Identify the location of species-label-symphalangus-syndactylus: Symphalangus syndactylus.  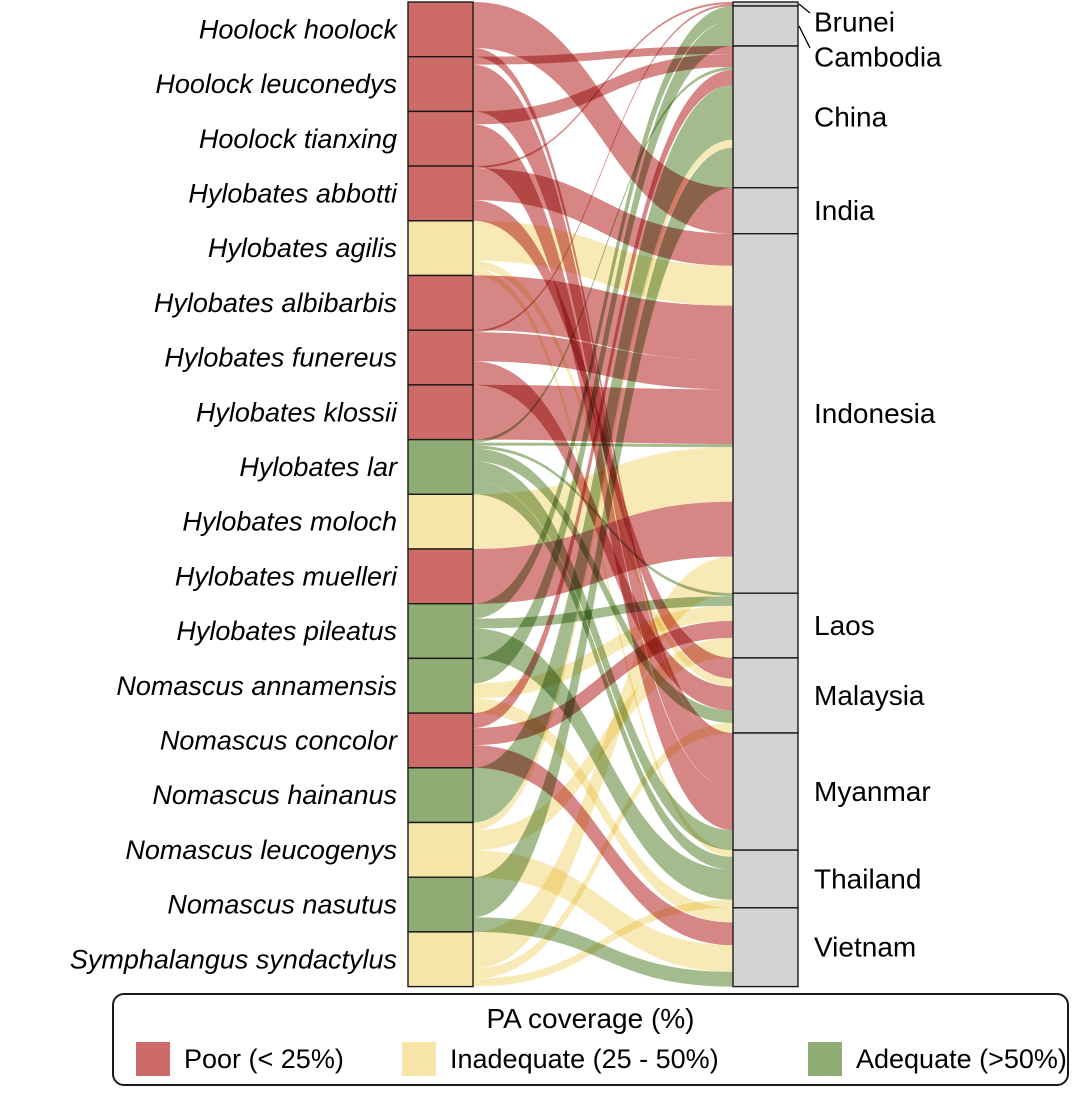
(233, 959).